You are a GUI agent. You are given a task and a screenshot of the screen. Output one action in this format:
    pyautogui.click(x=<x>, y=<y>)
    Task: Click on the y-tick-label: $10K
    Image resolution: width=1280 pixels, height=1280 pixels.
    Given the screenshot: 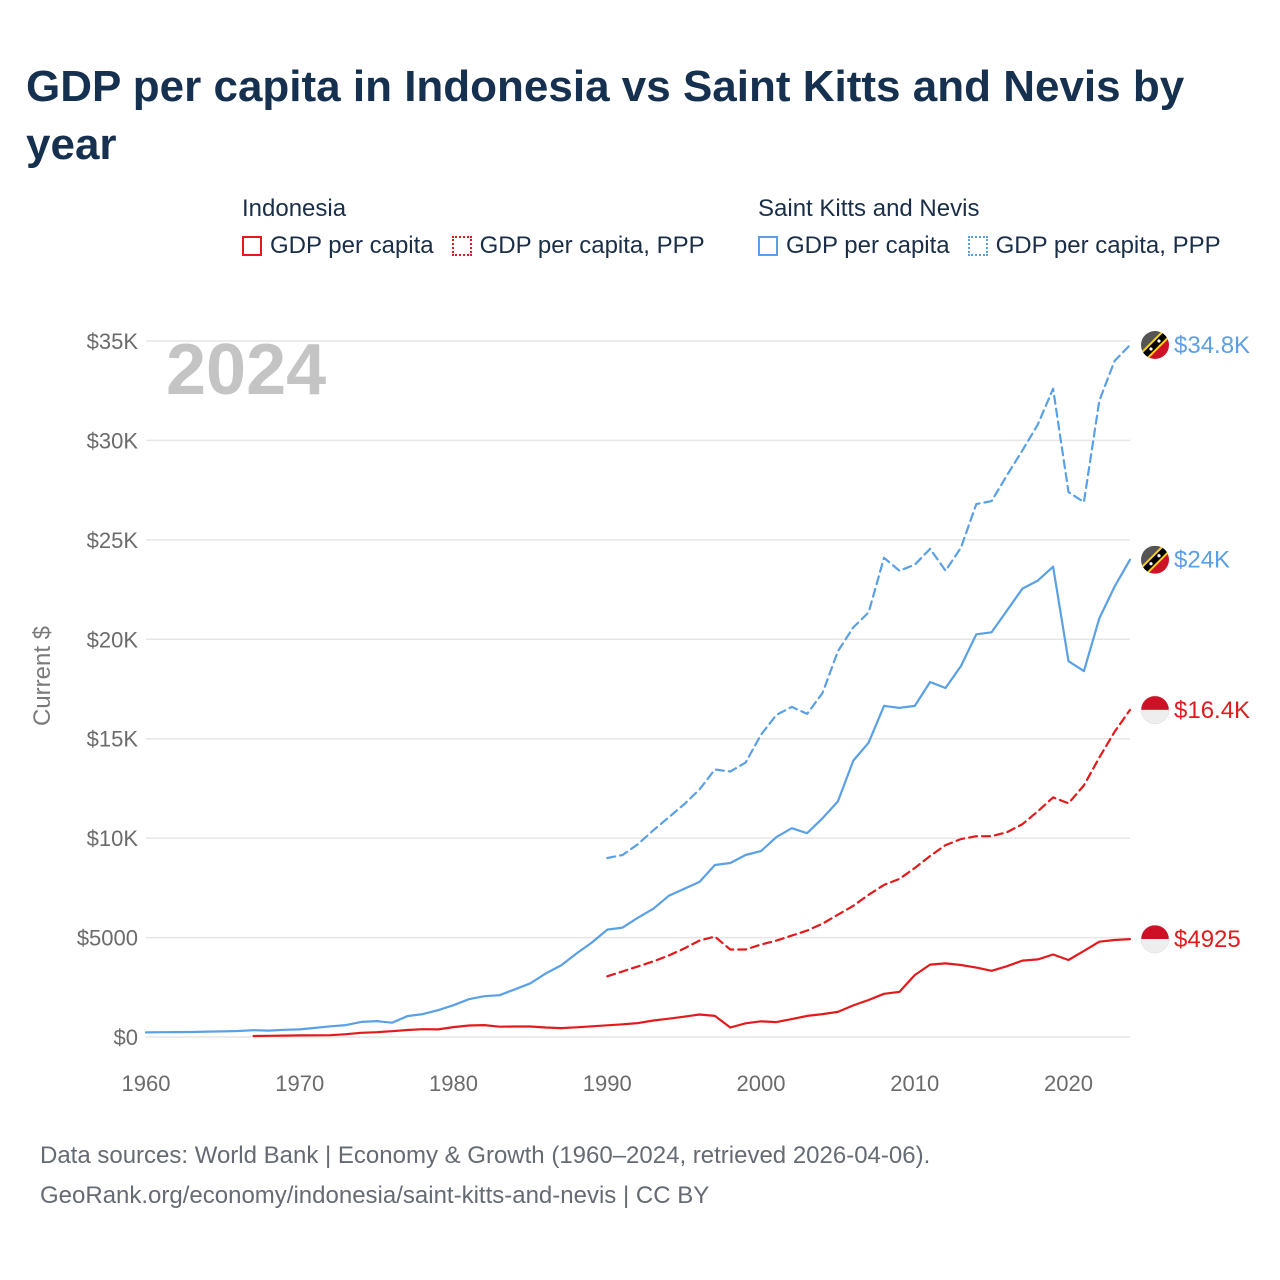 What is the action you would take?
    pyautogui.click(x=113, y=838)
    